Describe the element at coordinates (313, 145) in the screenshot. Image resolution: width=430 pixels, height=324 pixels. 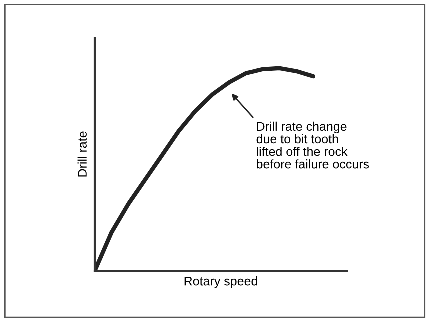
I see `annotation: Drill rate change due to bit tooth lifted off the rock before failure occurs` at that location.